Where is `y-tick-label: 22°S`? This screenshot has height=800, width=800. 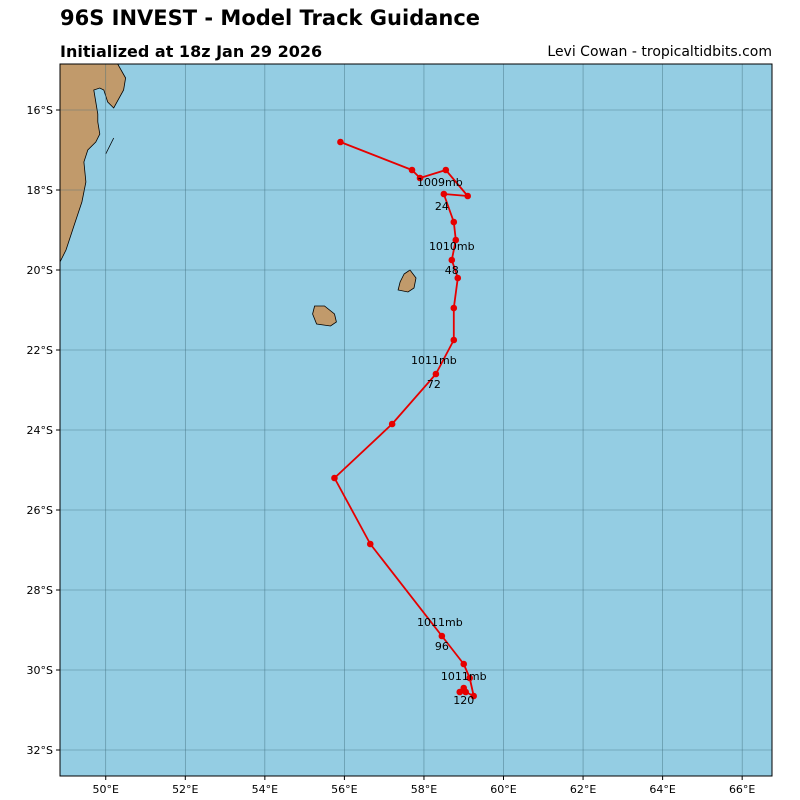
y-tick-label: 22°S is located at coordinates (40, 350).